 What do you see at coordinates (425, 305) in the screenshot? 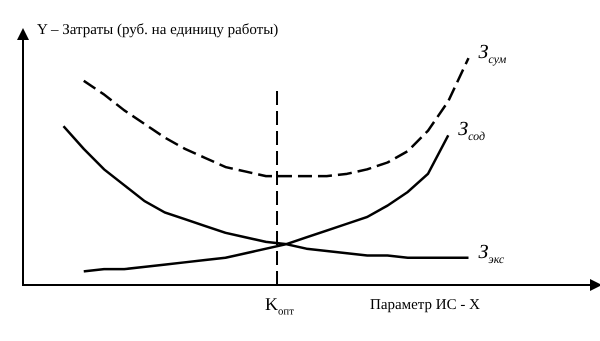
I see `x-axis-title: Параметр ИС - X` at bounding box center [425, 305].